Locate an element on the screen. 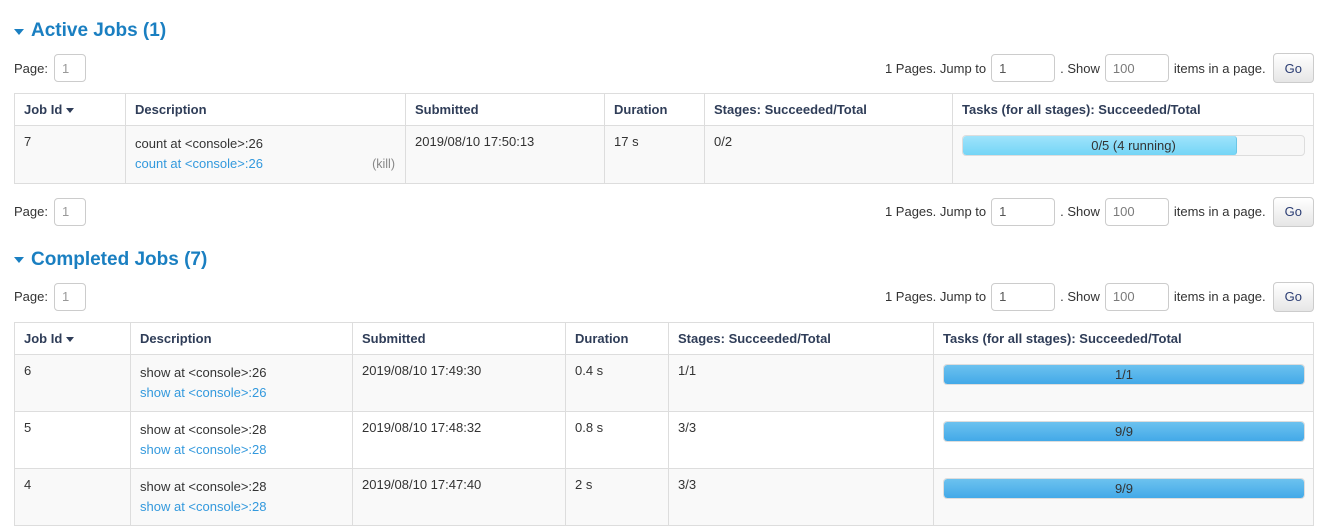 The width and height of the screenshot is (1328, 526). cell-job-id: 4 is located at coordinates (72, 497).